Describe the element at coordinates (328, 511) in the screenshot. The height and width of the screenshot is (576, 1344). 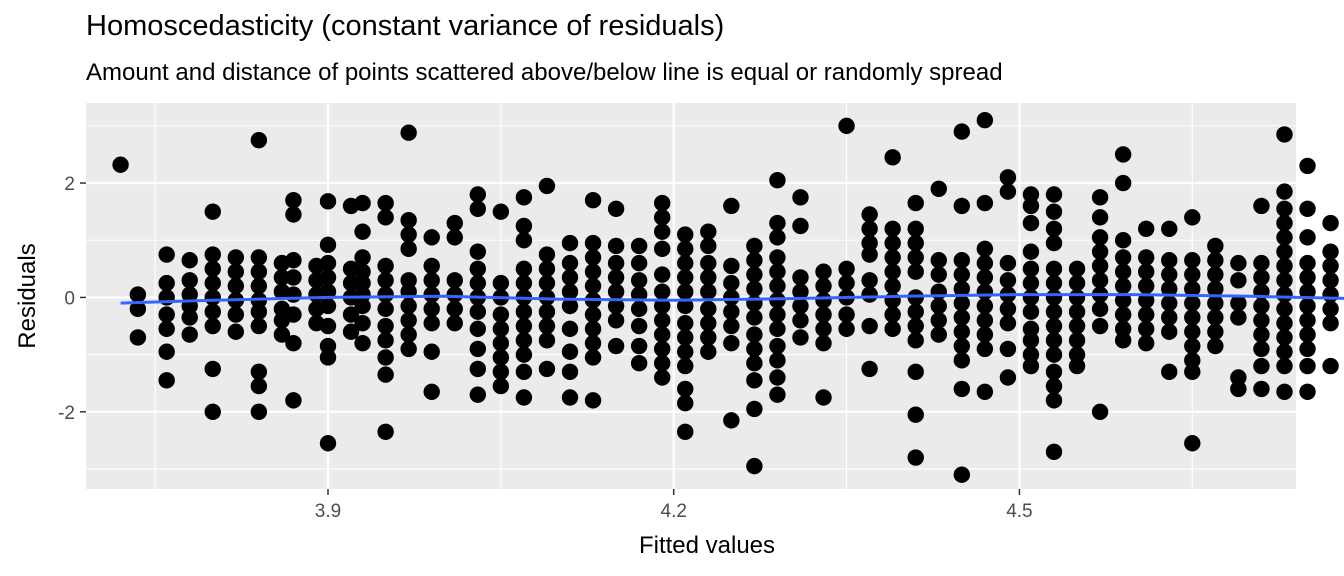
I see `x-tick-label: 3.9` at that location.